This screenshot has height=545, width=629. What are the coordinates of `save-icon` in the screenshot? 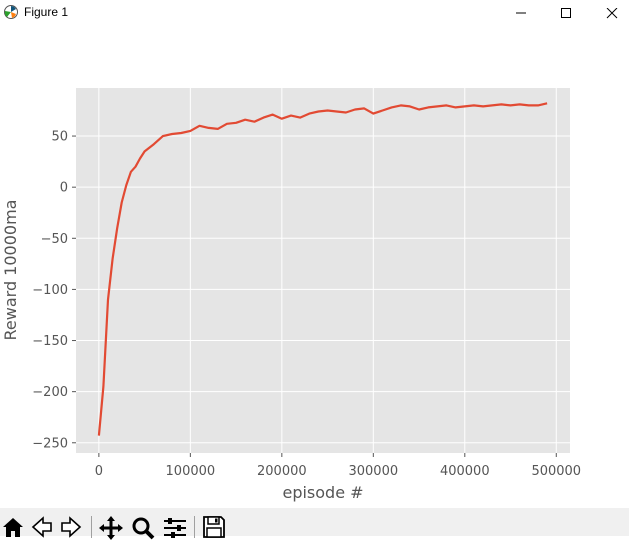 It's located at (214, 527).